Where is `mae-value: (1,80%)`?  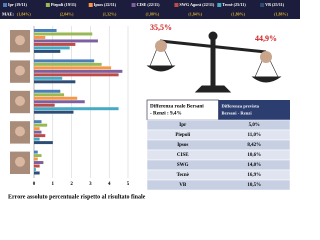 mae-value: (1,80%) is located at coordinates (238, 13).